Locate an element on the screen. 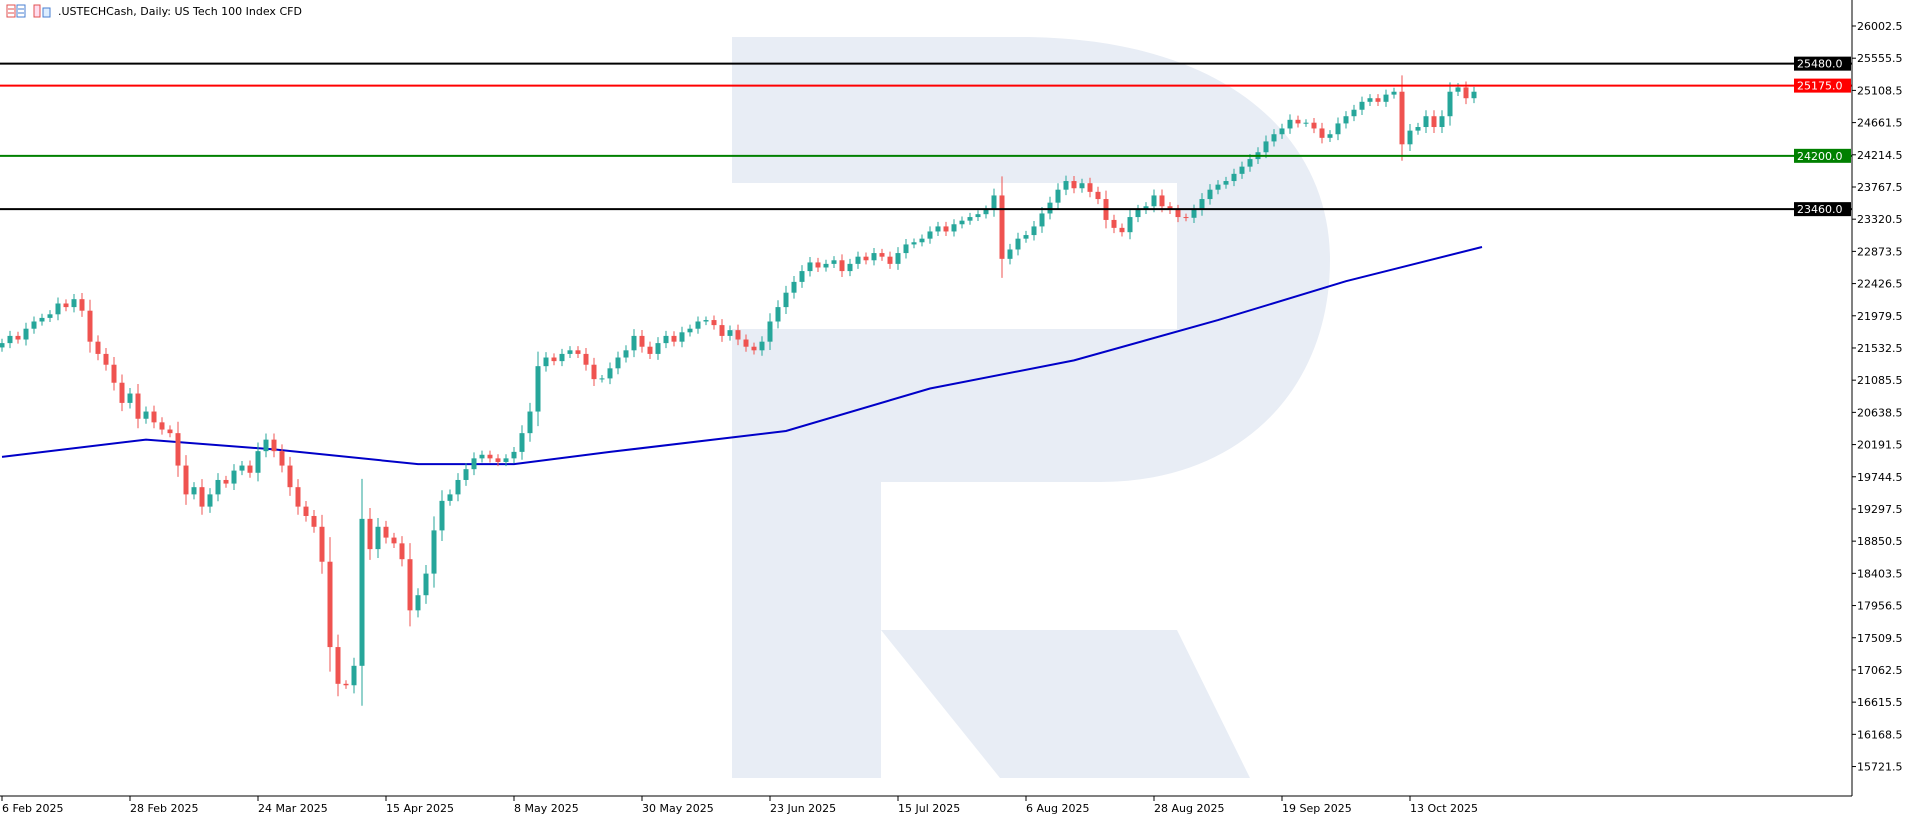 The image size is (1911, 816). data-window-icon is located at coordinates (42, 11).